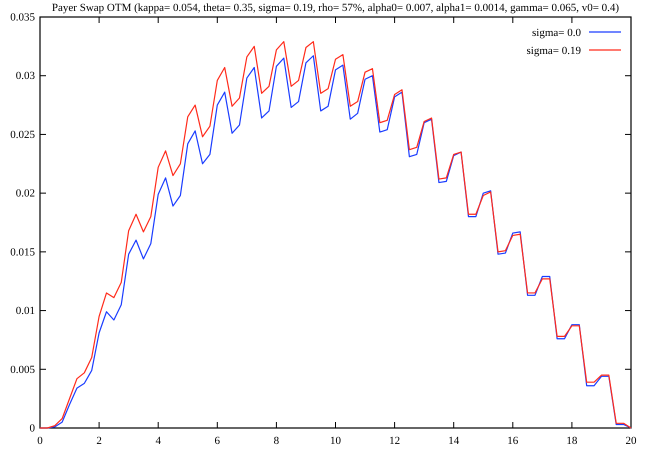 The height and width of the screenshot is (449, 647). I want to click on chart-title: Payer Swap OTM (kappa= 0.054, theta= 0.35, sigma= 0.19, rho= 57%, alpha0= 0.007, alpha1= 0.0014, gamma= 0.065, v0= 0.4), so click(336, 8).